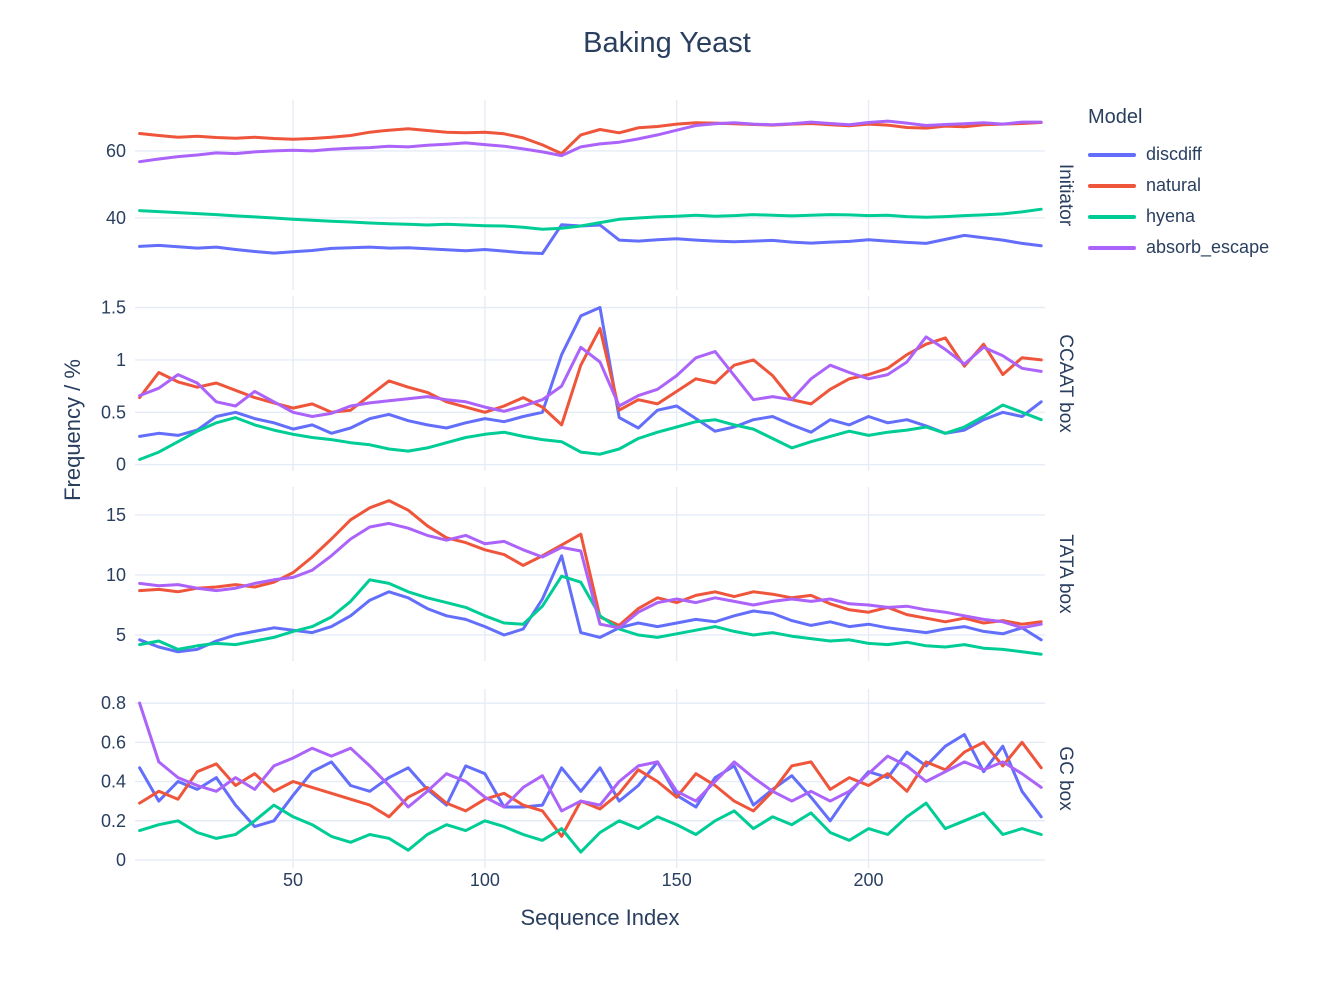  Describe the element at coordinates (121, 860) in the screenshot. I see `y-tick-label-gc-box: 0` at that location.